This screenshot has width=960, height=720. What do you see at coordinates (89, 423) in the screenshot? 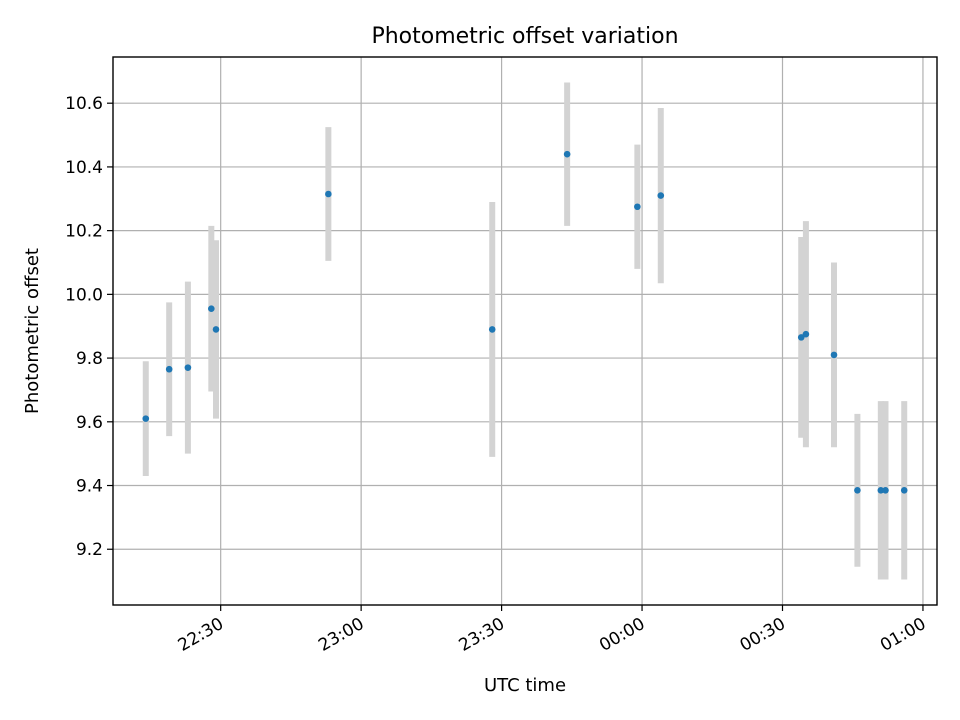
I see `y-tick-label: 9.6` at bounding box center [89, 423].